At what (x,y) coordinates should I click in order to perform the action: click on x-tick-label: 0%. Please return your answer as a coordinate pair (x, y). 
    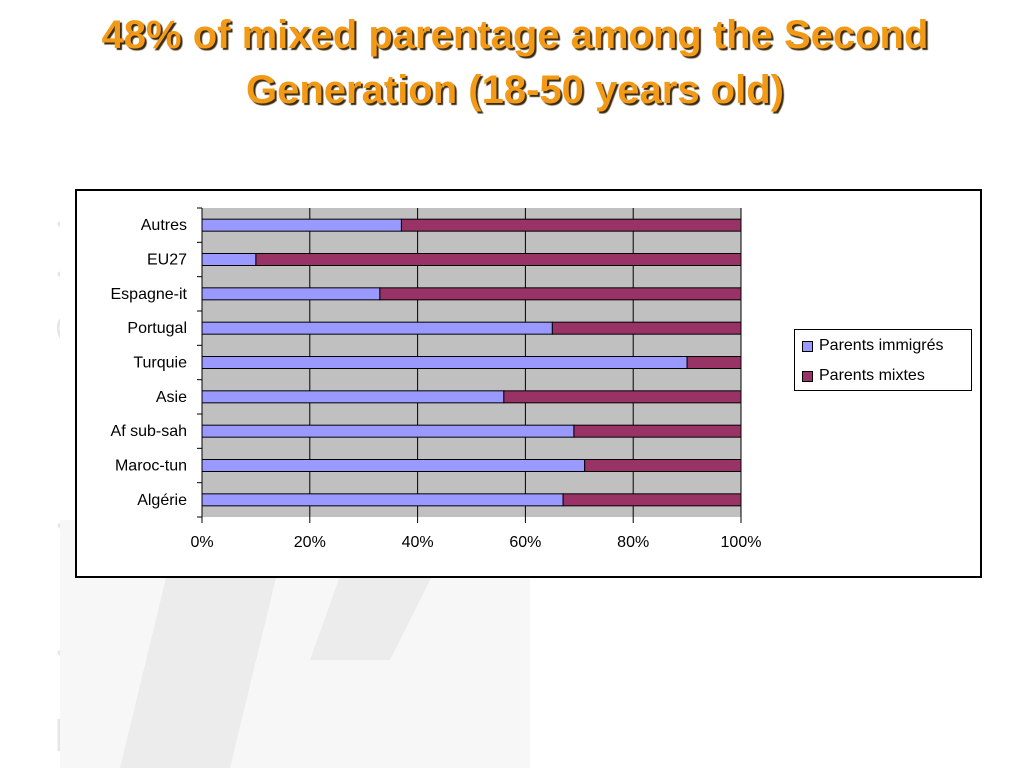
    Looking at the image, I should click on (201, 542).